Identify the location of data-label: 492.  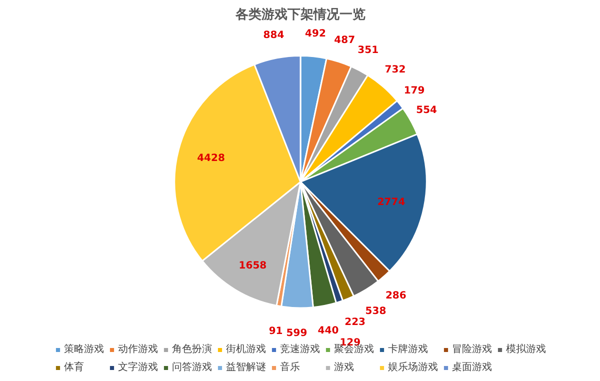
(315, 34).